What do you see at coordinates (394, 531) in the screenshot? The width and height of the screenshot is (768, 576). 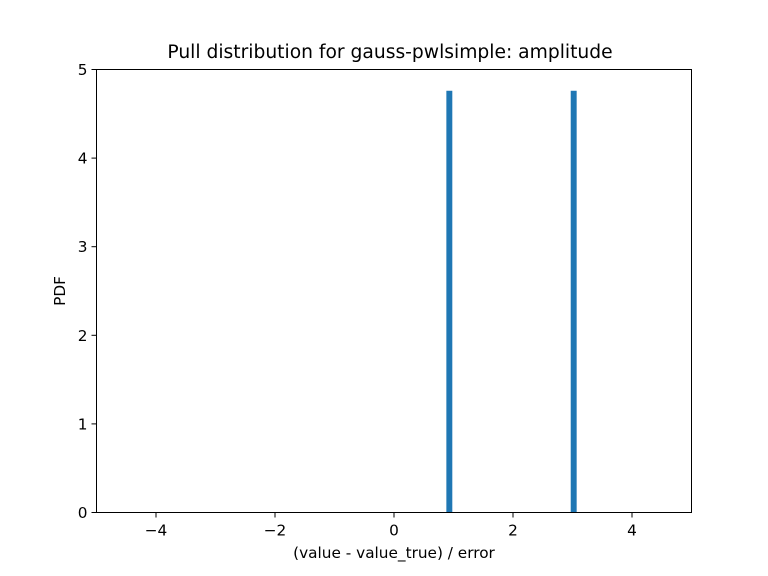 I see `x-tick-label: 0` at bounding box center [394, 531].